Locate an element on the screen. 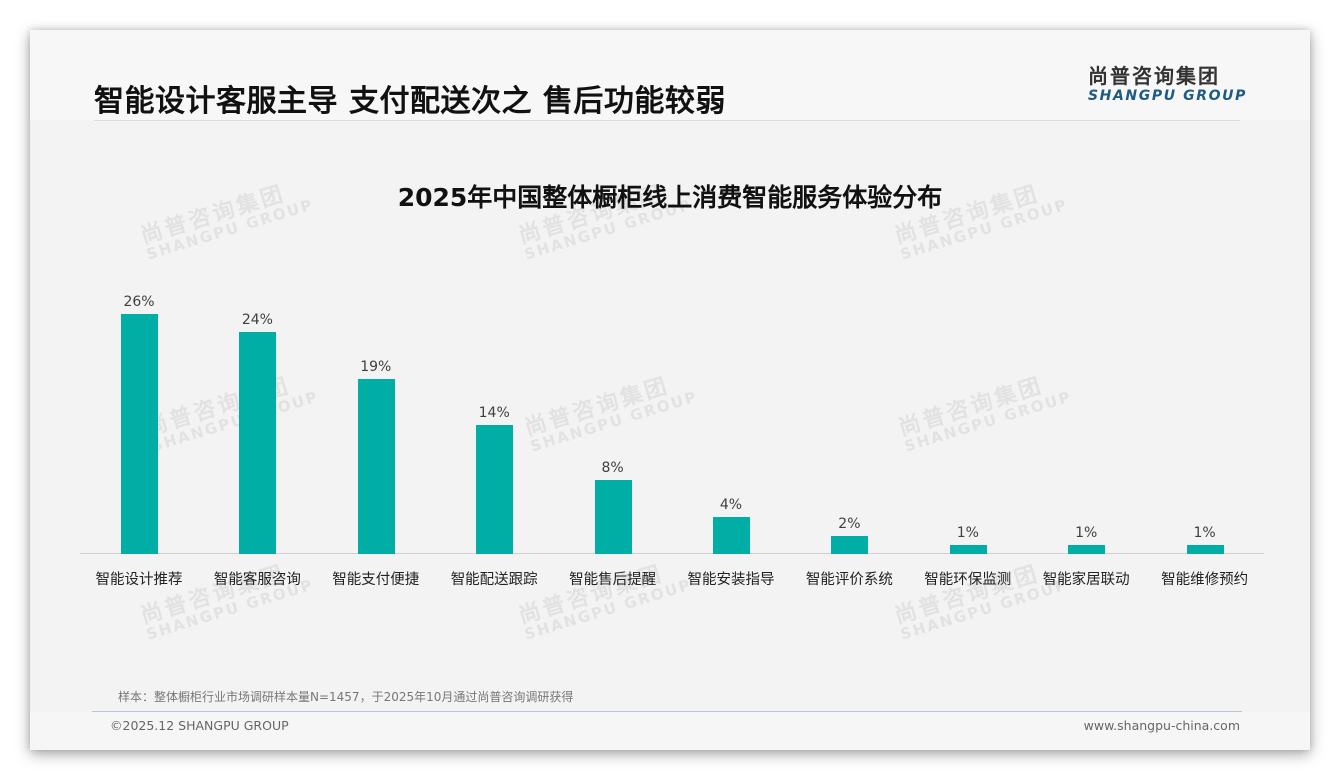 The image size is (1340, 780). bar-group: 24% is located at coordinates (257, 412).